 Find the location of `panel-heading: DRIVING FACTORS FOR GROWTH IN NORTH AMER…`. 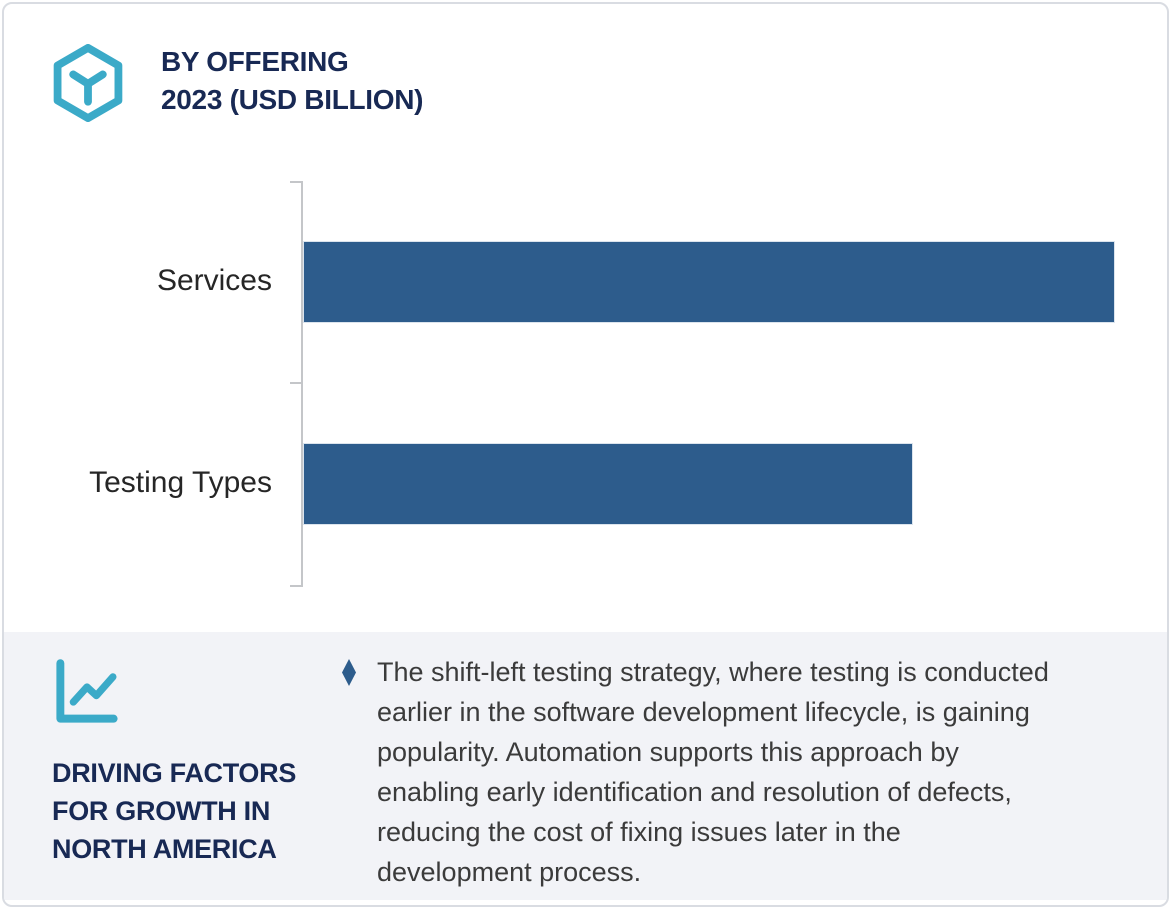

panel-heading: DRIVING FACTORS FOR GROWTH IN NORTH AMER… is located at coordinates (174, 811).